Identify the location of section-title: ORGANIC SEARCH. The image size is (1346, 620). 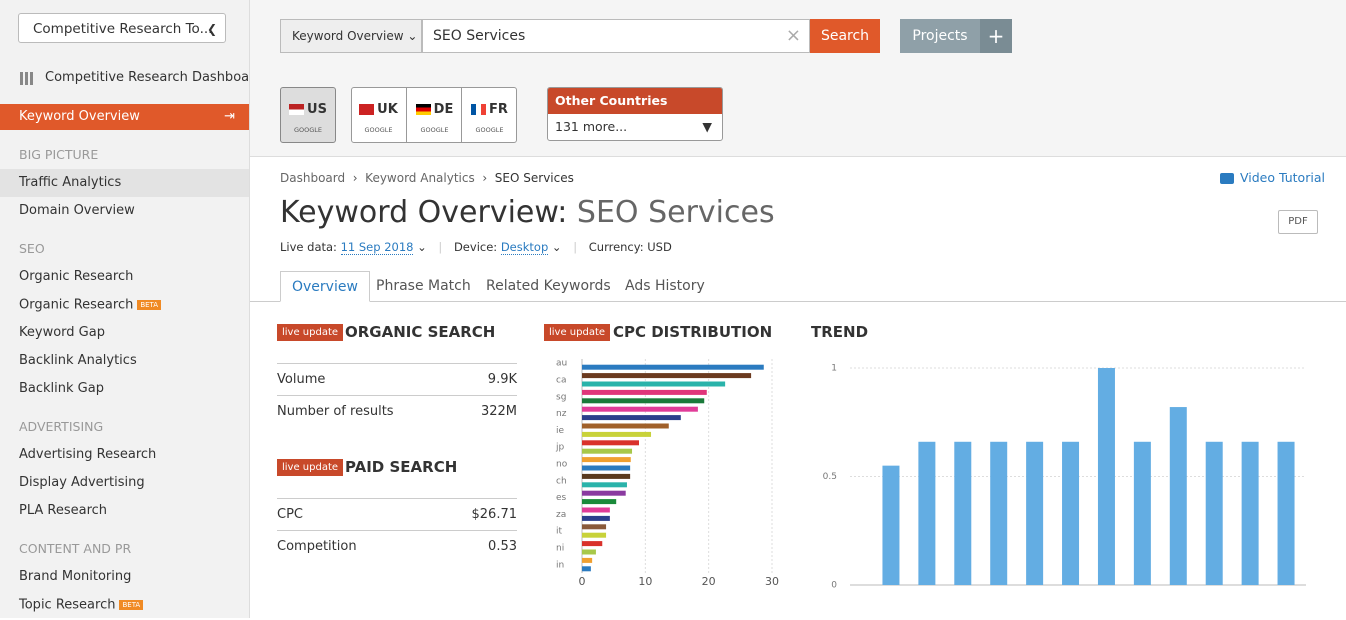
(420, 332).